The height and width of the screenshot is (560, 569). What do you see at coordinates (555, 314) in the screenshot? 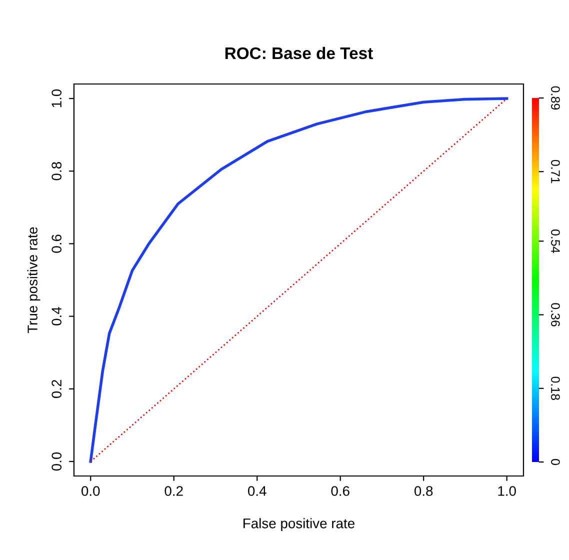
I see `color-bar-label: 0.36` at bounding box center [555, 314].